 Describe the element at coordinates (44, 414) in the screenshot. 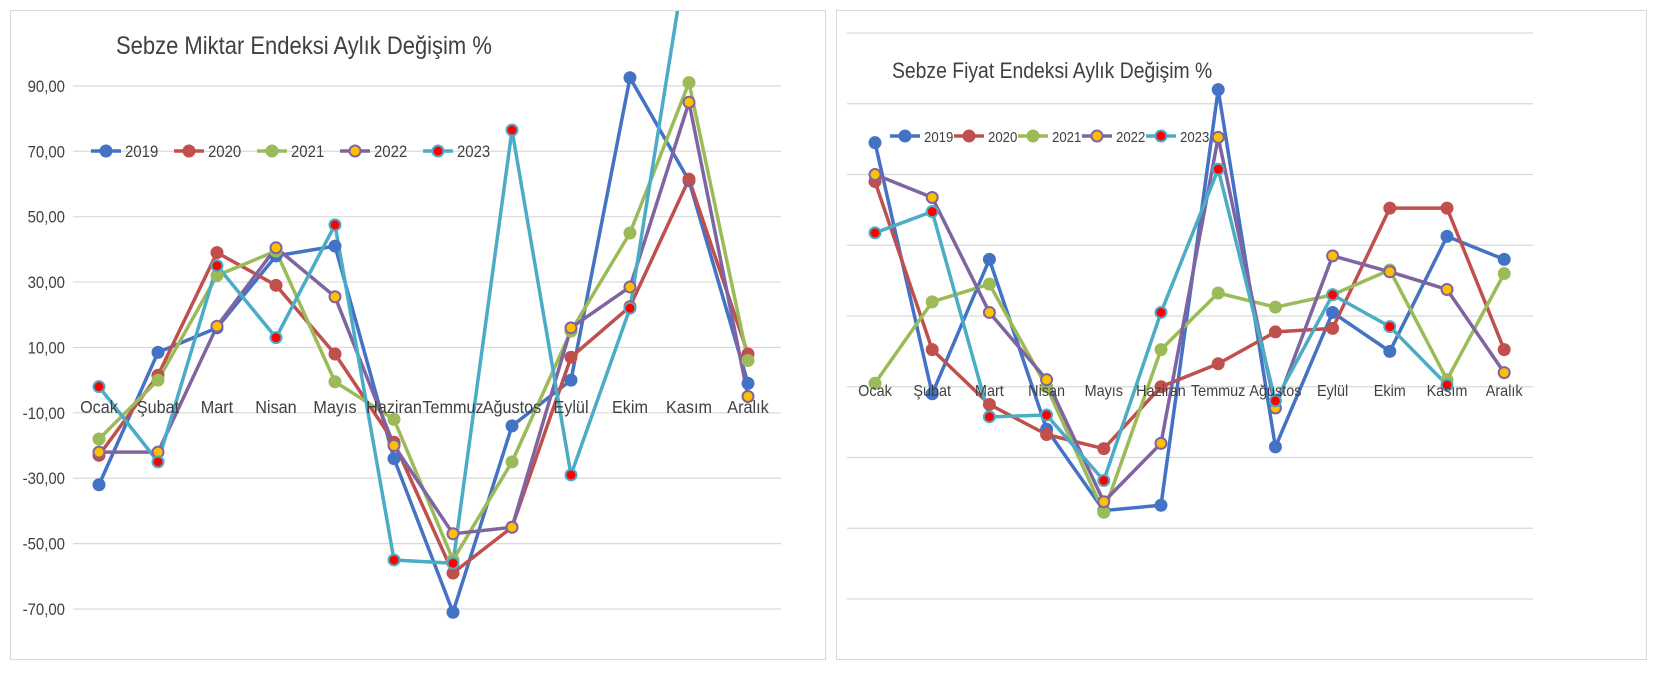

I see `y-tick-label: -10,00` at that location.